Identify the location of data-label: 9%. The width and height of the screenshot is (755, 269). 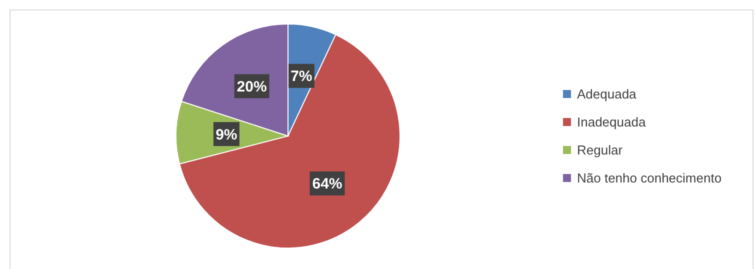
(227, 135).